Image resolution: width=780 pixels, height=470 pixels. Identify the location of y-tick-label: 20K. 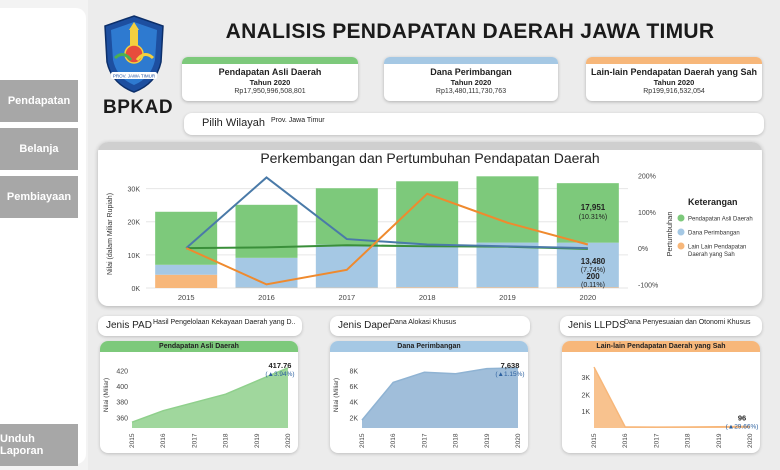
(134, 223).